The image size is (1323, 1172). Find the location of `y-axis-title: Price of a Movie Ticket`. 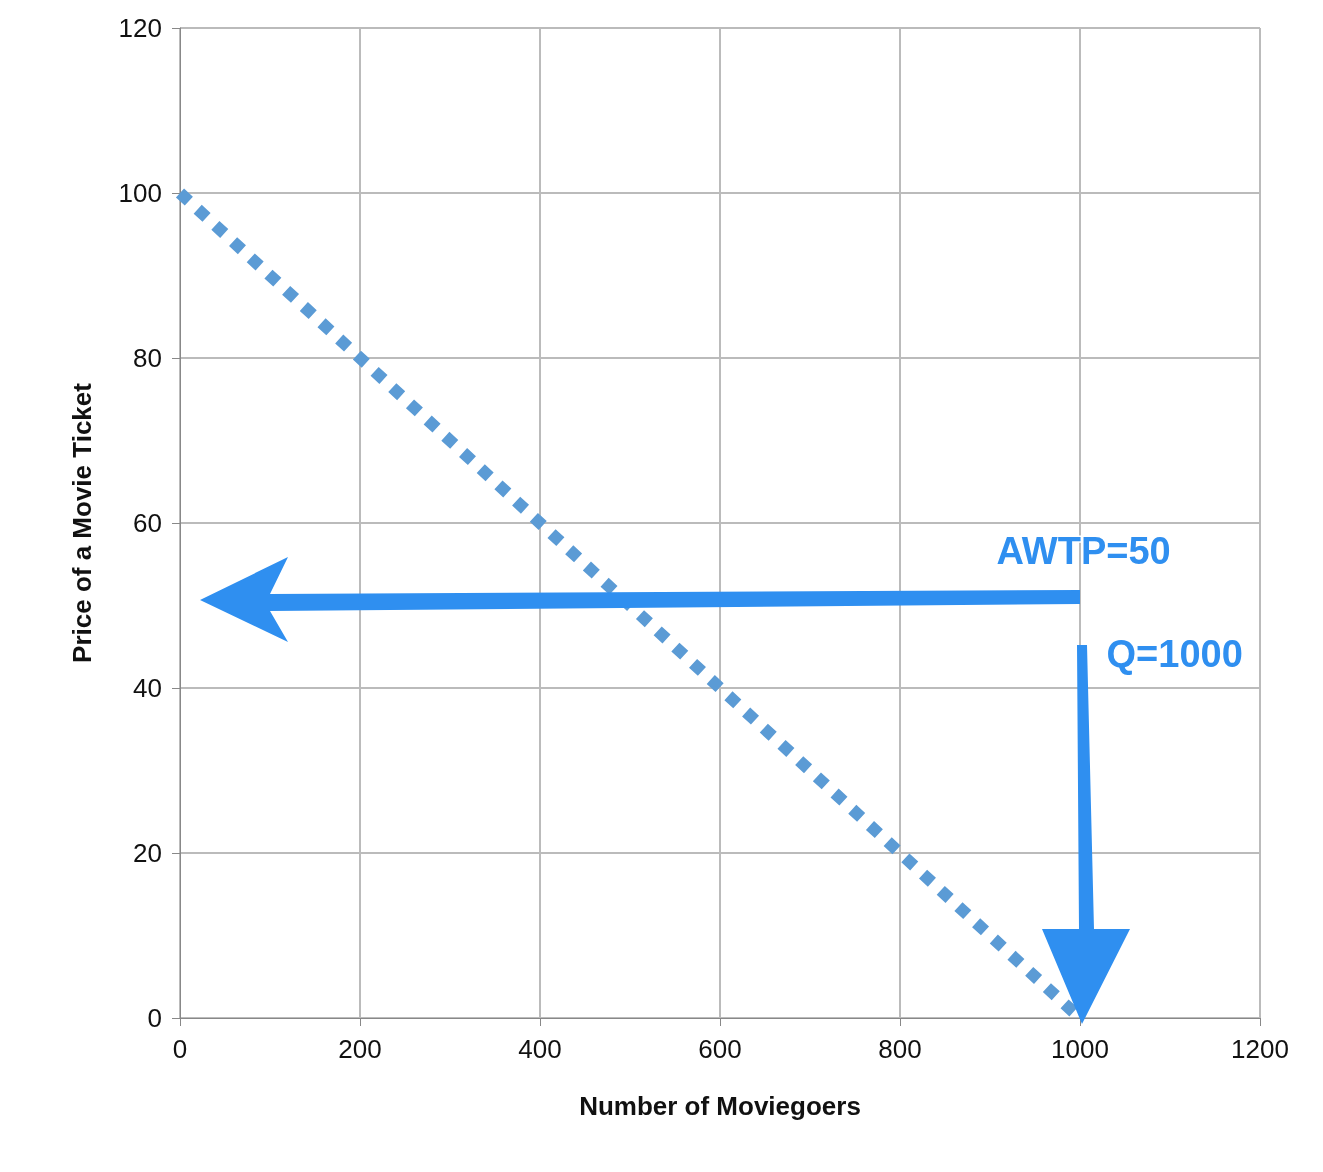

y-axis-title: Price of a Movie Ticket is located at coordinates (82, 522).